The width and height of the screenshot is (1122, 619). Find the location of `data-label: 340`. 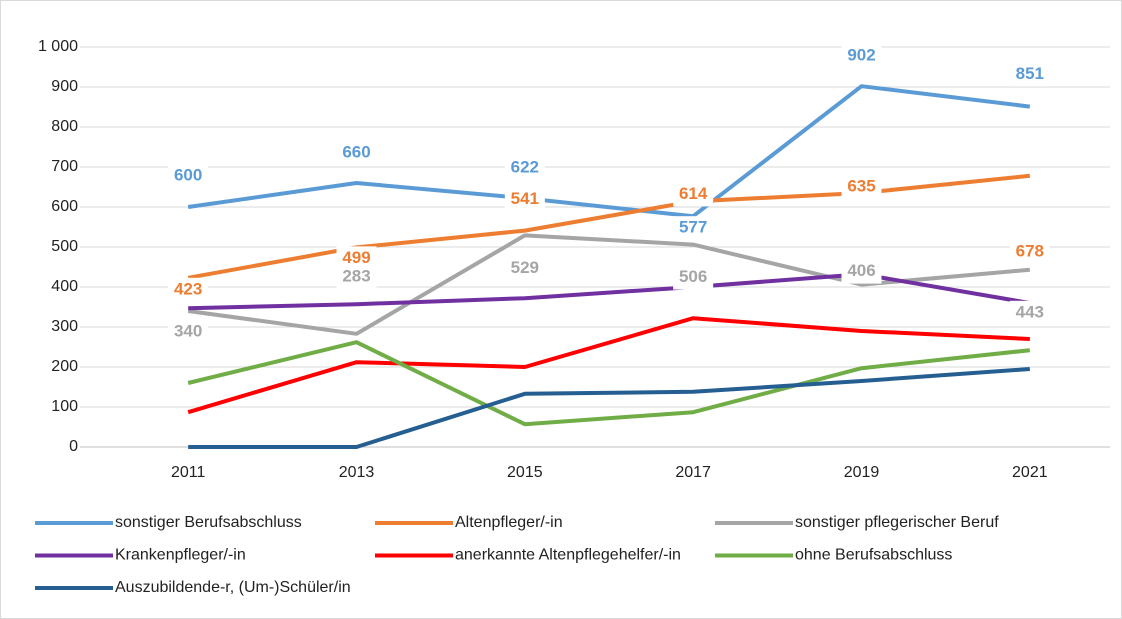

data-label: 340 is located at coordinates (188, 330).